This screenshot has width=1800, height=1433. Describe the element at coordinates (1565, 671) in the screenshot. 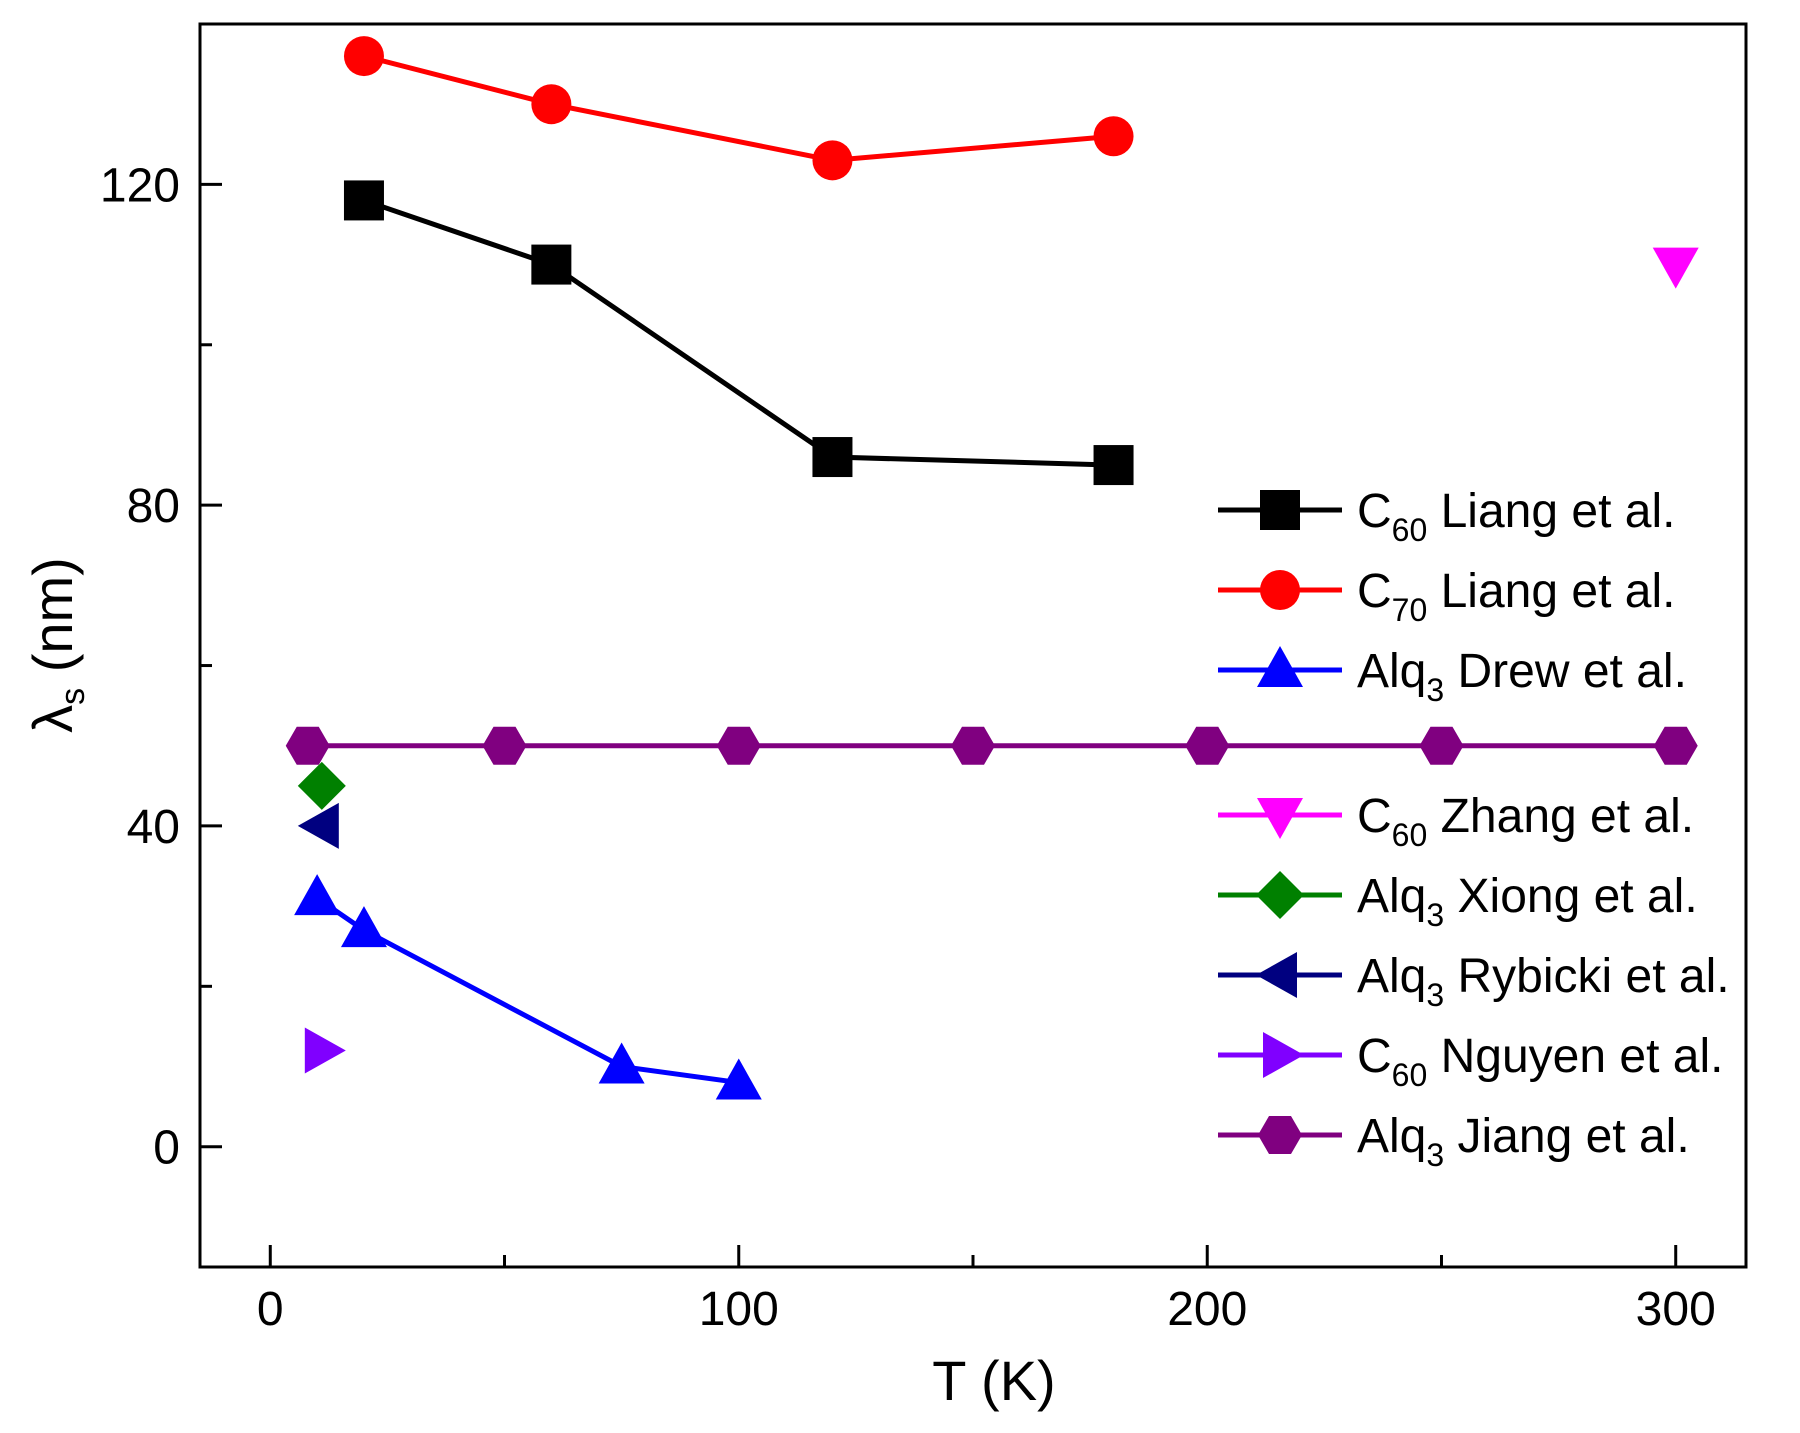

I see `legend-label-text: Drew et al.` at that location.